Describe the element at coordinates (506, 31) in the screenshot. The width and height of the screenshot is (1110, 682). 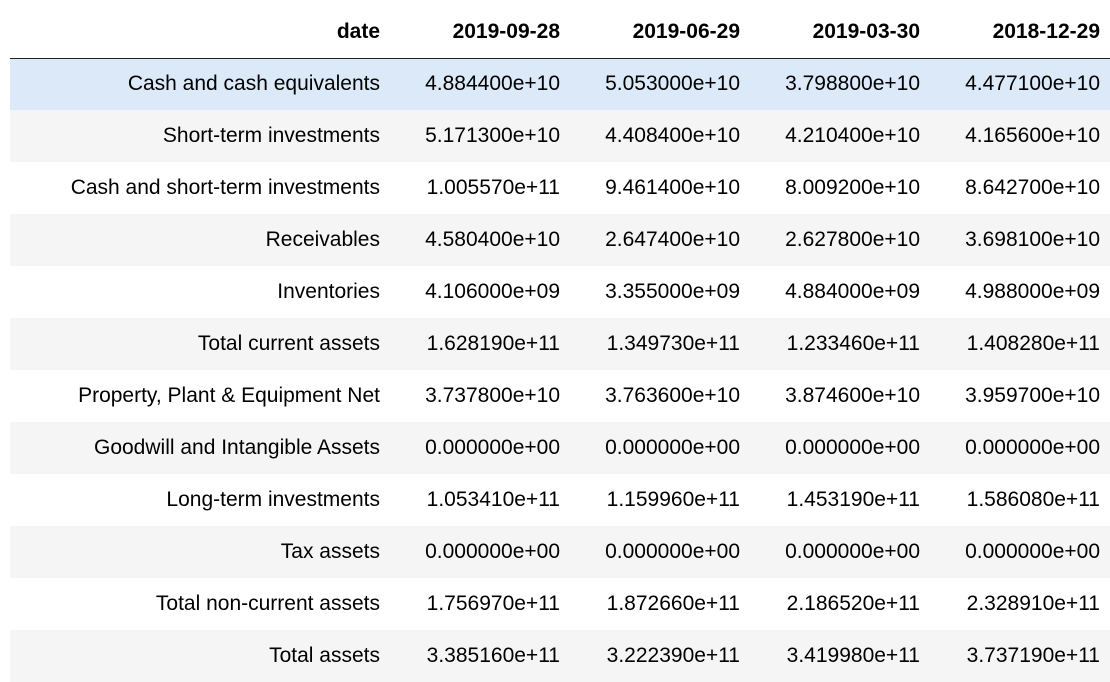
I see `column-header: 2019-09-28` at that location.